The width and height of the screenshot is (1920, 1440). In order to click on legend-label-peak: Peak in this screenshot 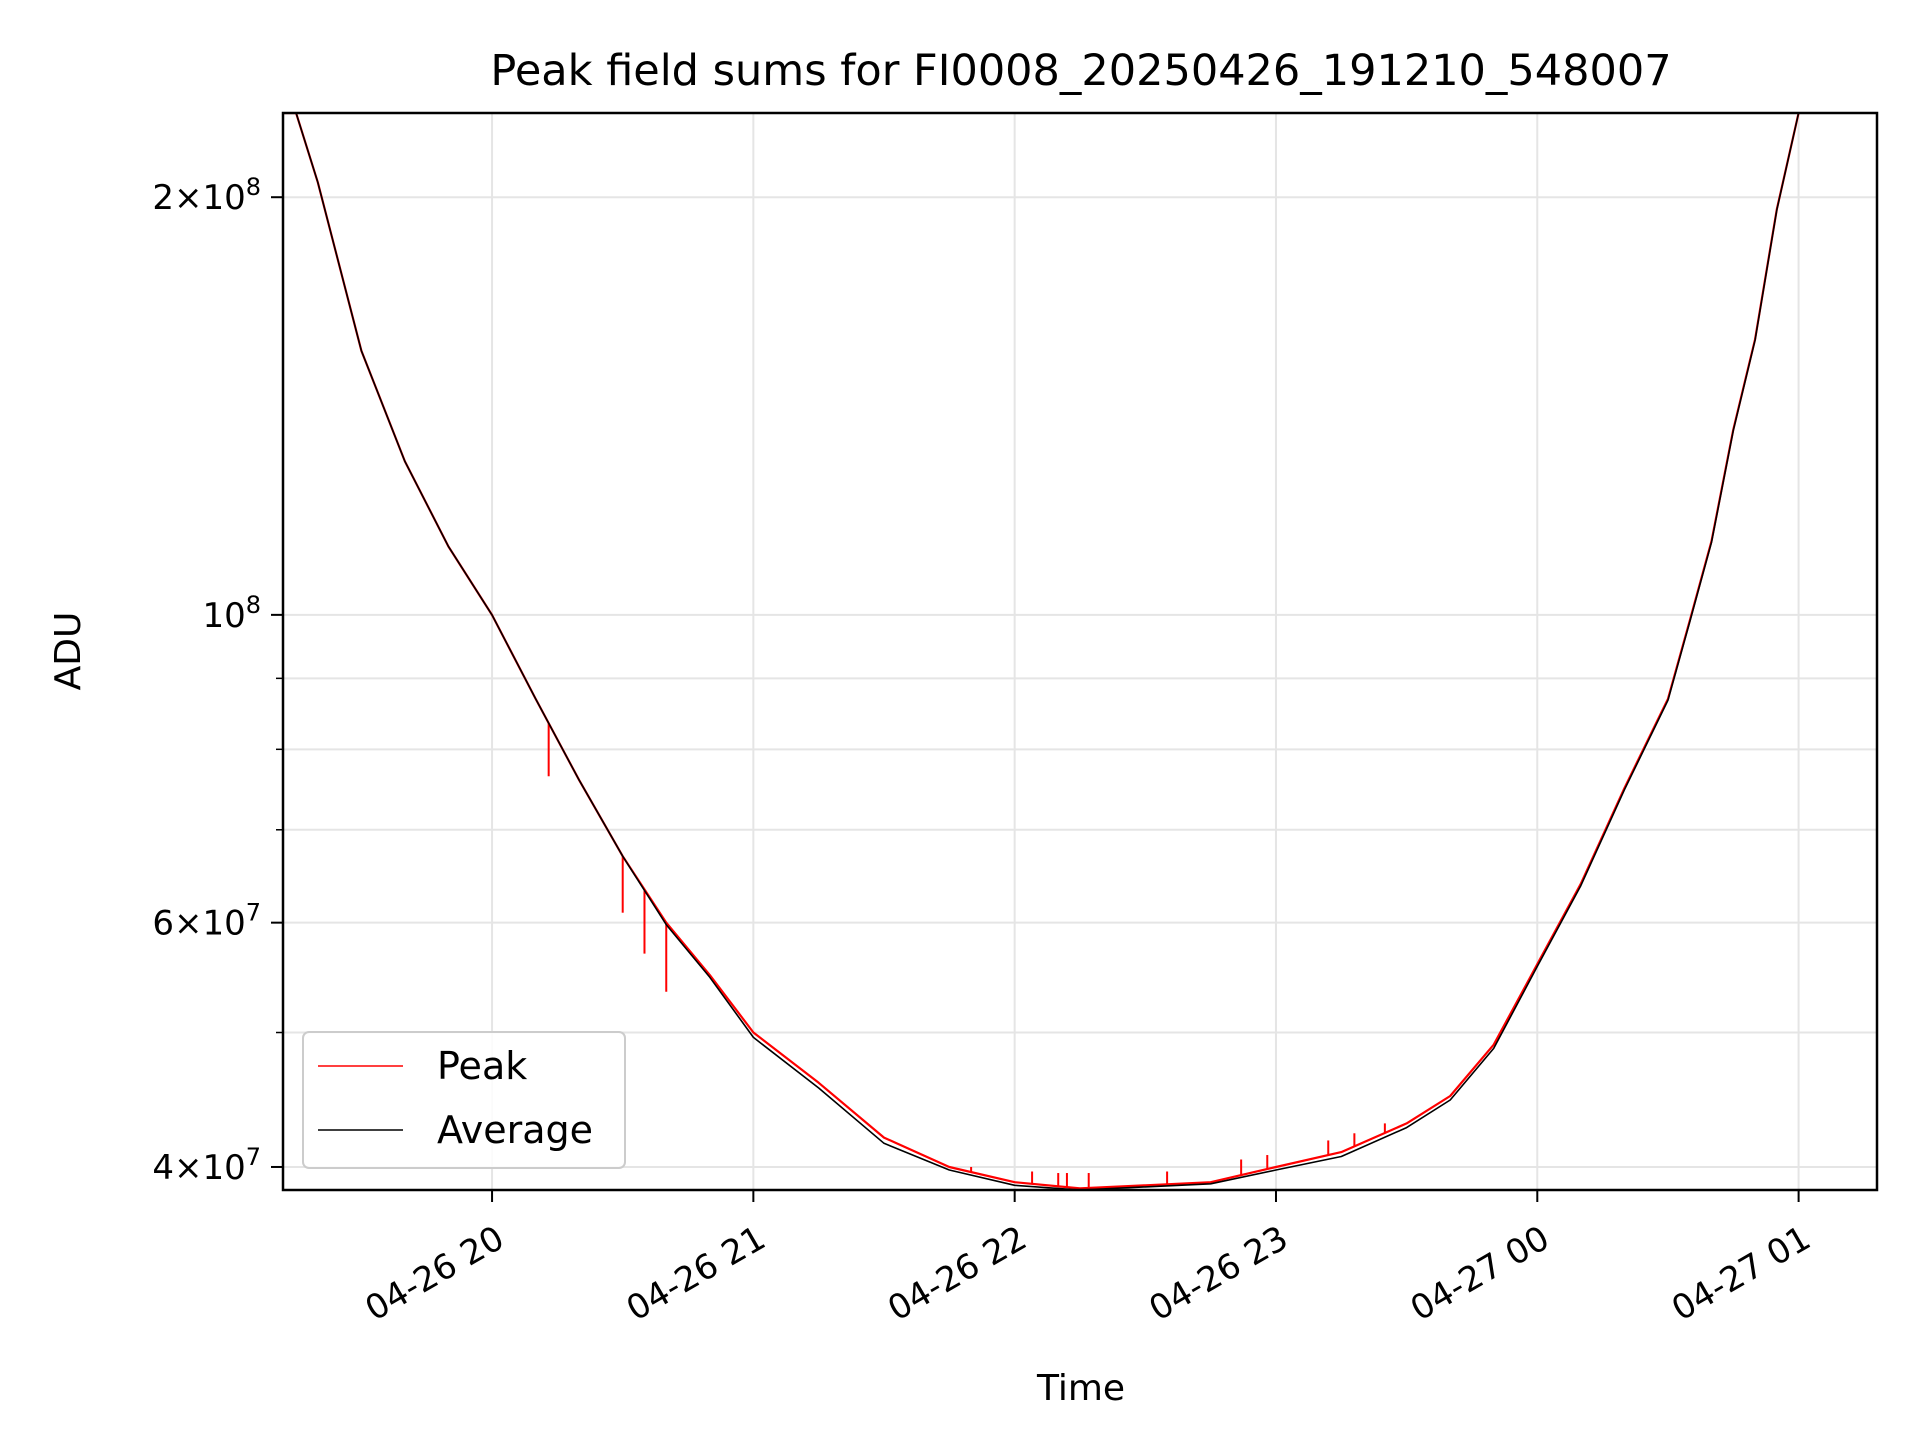, I will do `click(482, 1066)`.